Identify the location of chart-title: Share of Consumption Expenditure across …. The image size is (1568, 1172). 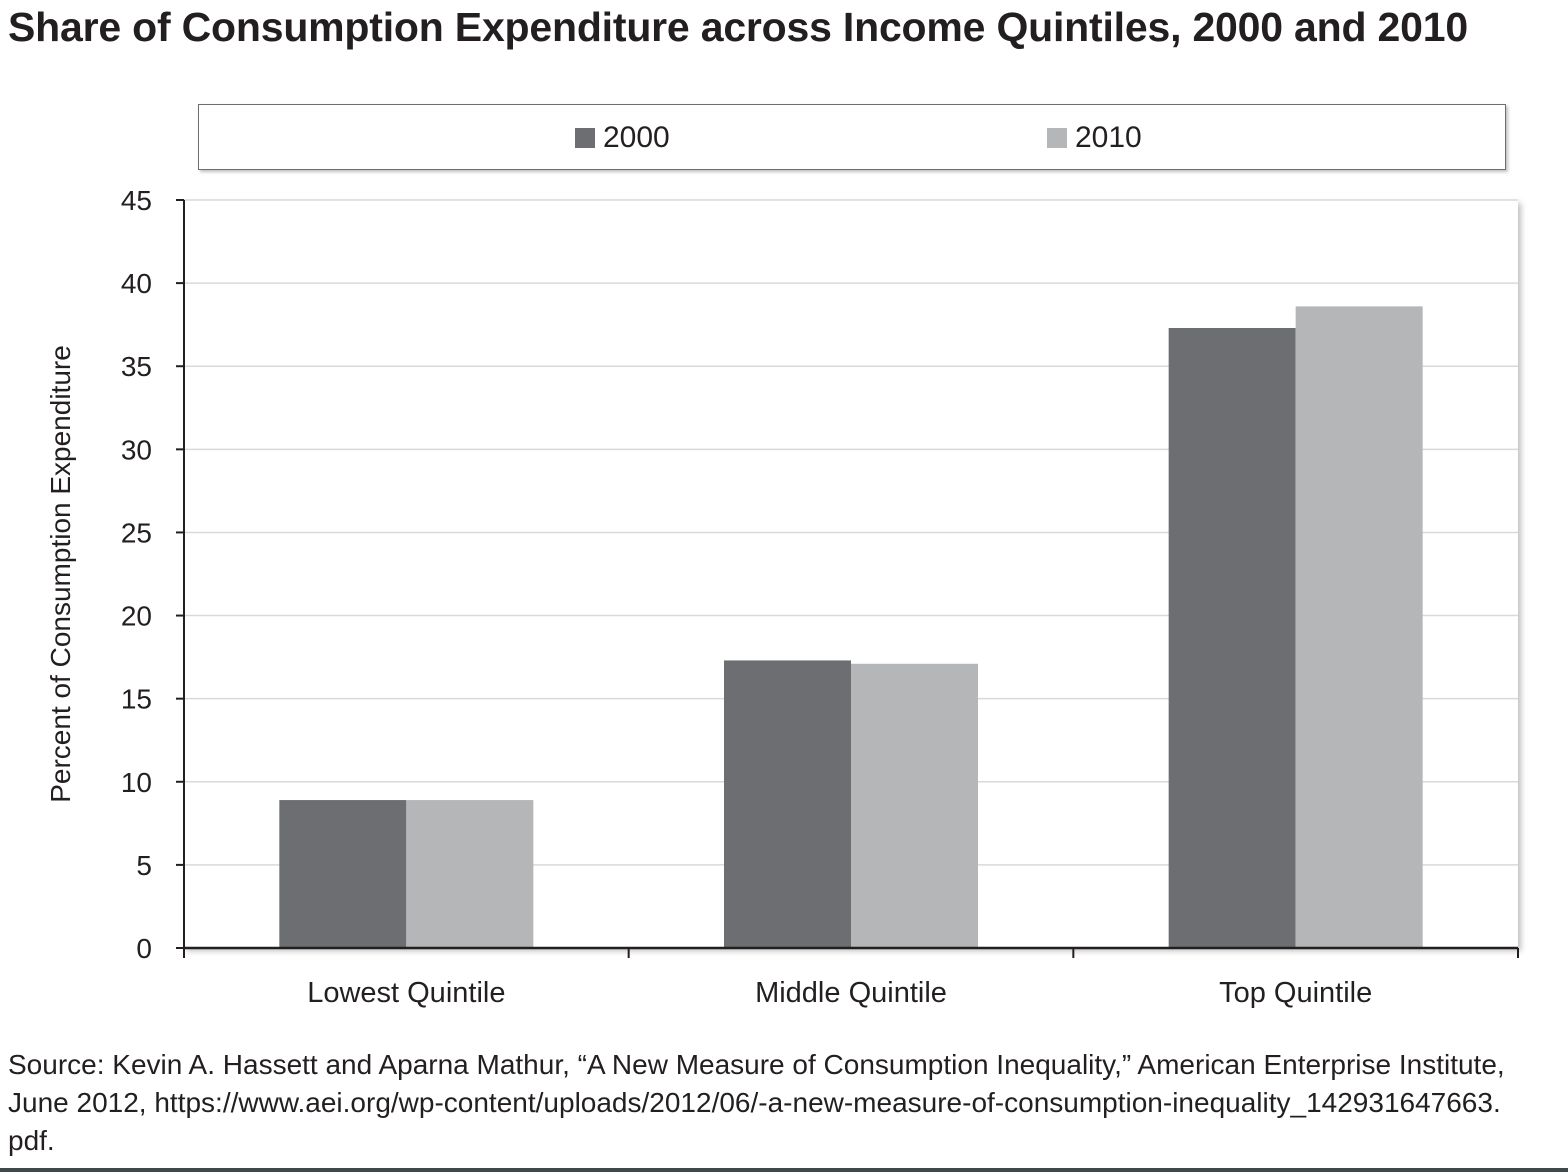
(738, 27).